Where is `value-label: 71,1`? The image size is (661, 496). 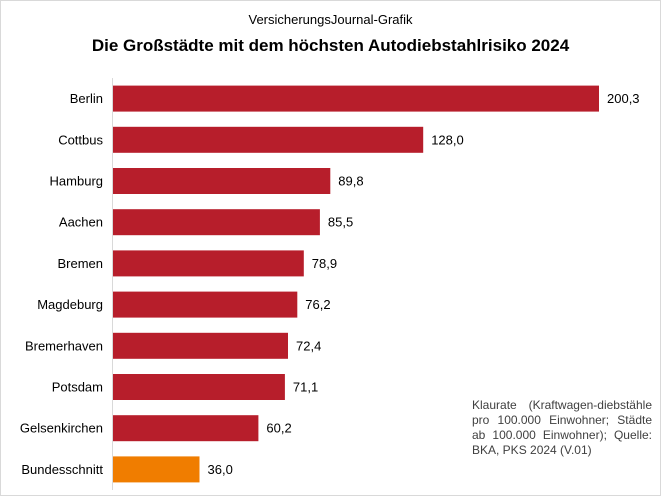
value-label: 71,1 is located at coordinates (305, 387).